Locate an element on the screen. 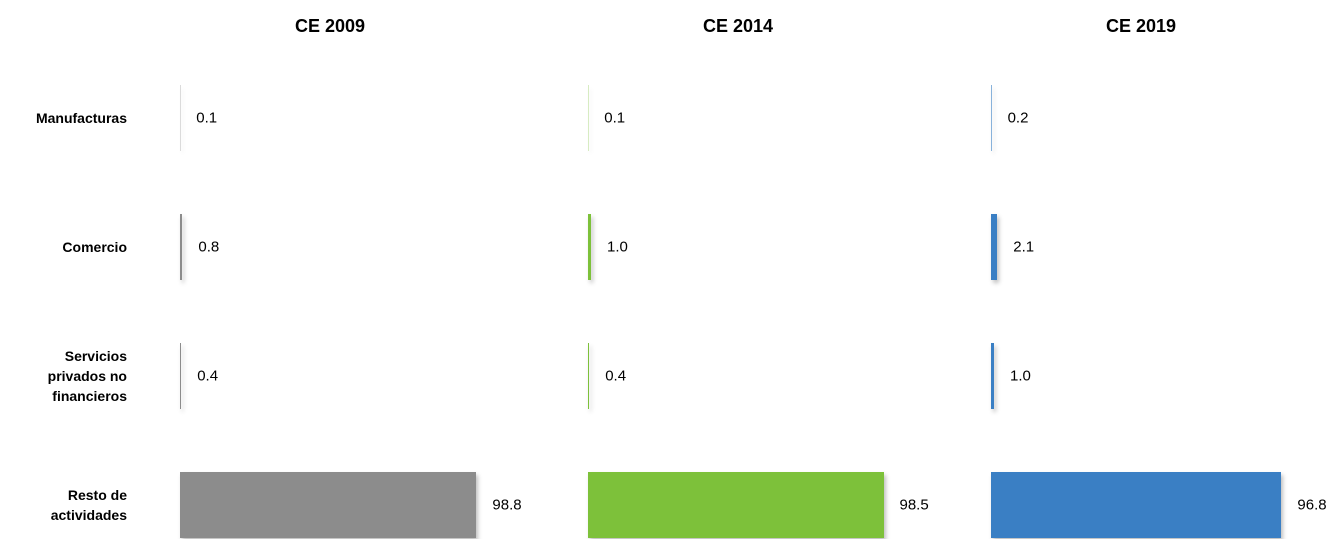 This screenshot has height=539, width=1336. value-label: 98.8 is located at coordinates (507, 505).